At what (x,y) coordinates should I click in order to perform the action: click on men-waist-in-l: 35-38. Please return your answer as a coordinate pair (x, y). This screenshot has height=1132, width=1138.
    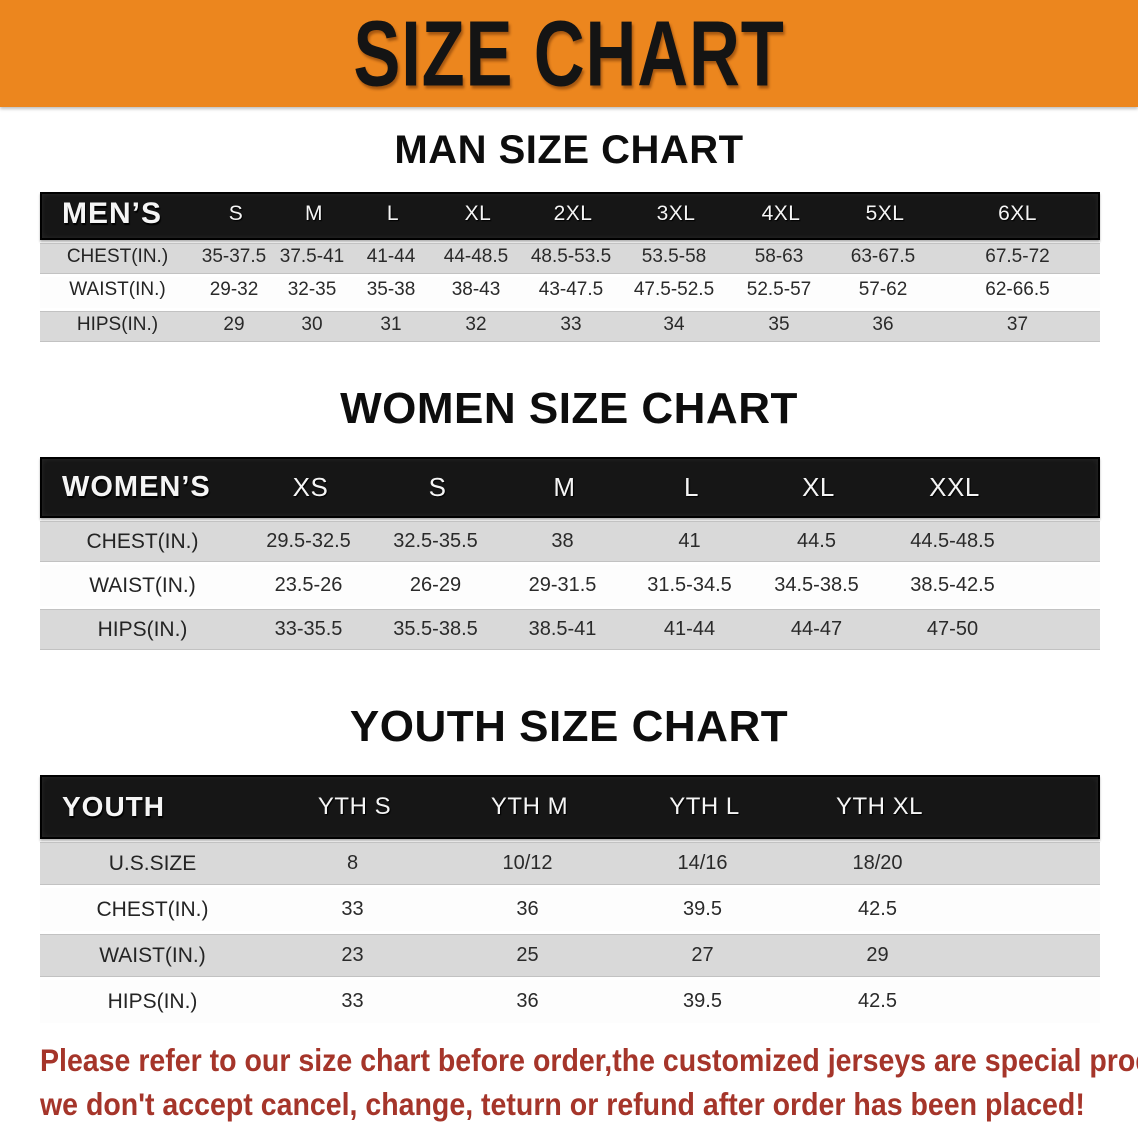
    Looking at the image, I should click on (391, 290).